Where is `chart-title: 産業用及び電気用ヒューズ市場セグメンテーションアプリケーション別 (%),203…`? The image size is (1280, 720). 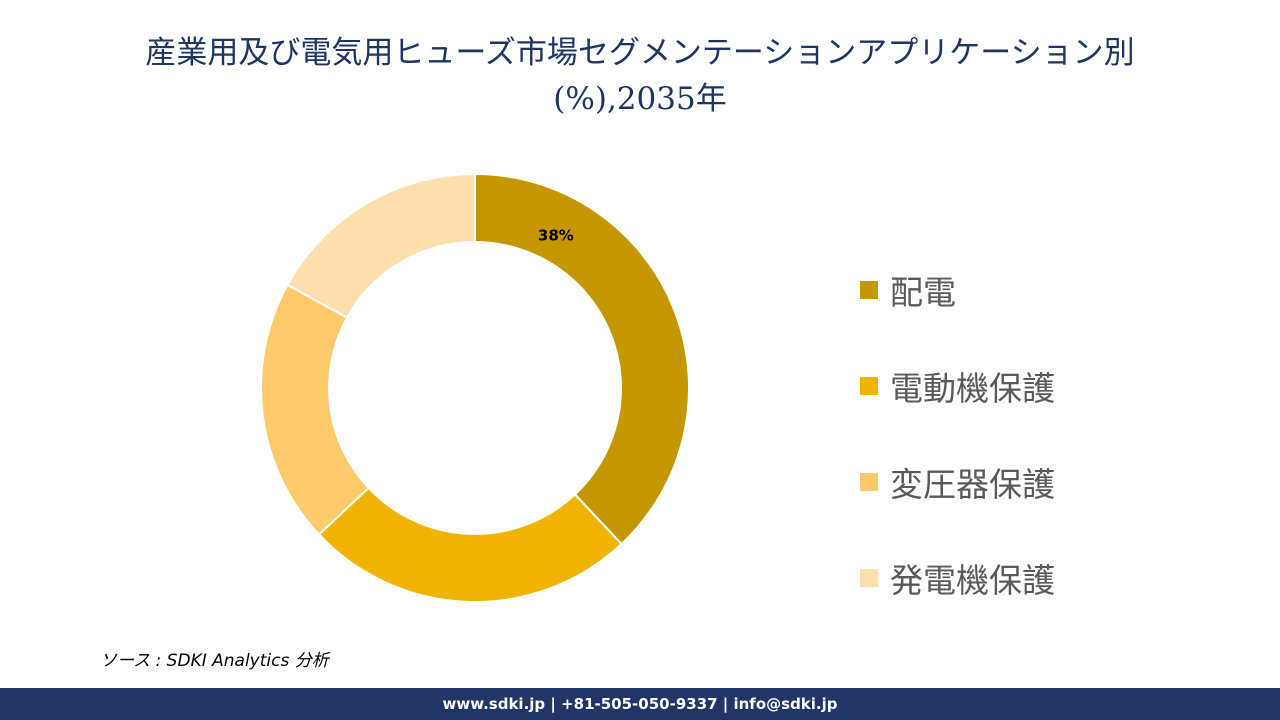
chart-title: 産業用及び電気用ヒューズ市場セグメンテーションアプリケーション別 (%),203… is located at coordinates (640, 76).